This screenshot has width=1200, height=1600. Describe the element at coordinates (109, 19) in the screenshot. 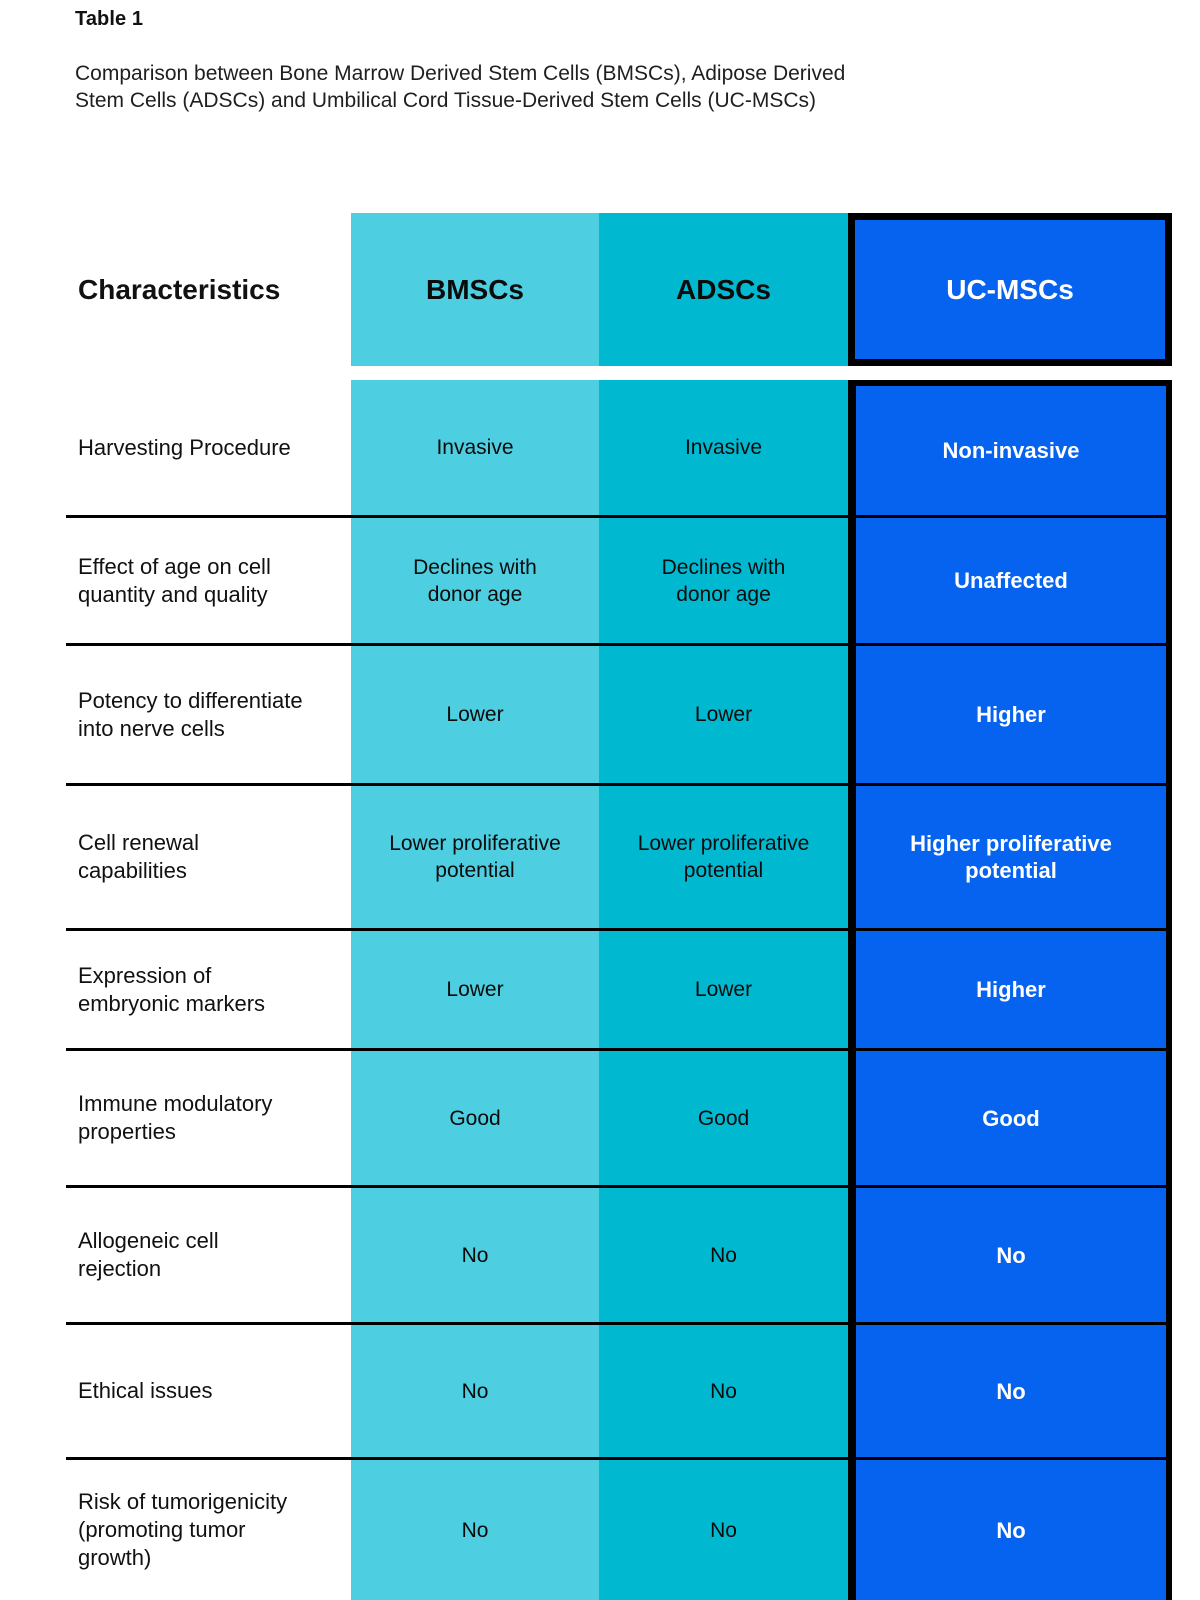

I see `table-title: Table 1` at that location.